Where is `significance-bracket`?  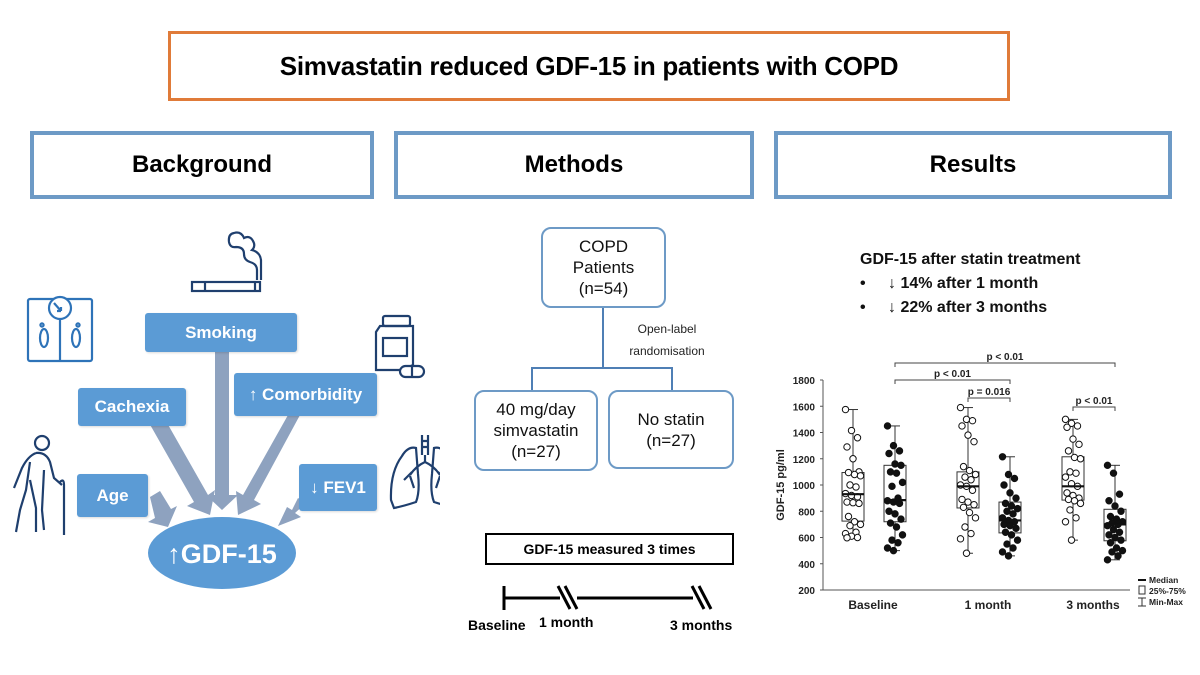
significance-bracket is located at coordinates (989, 399).